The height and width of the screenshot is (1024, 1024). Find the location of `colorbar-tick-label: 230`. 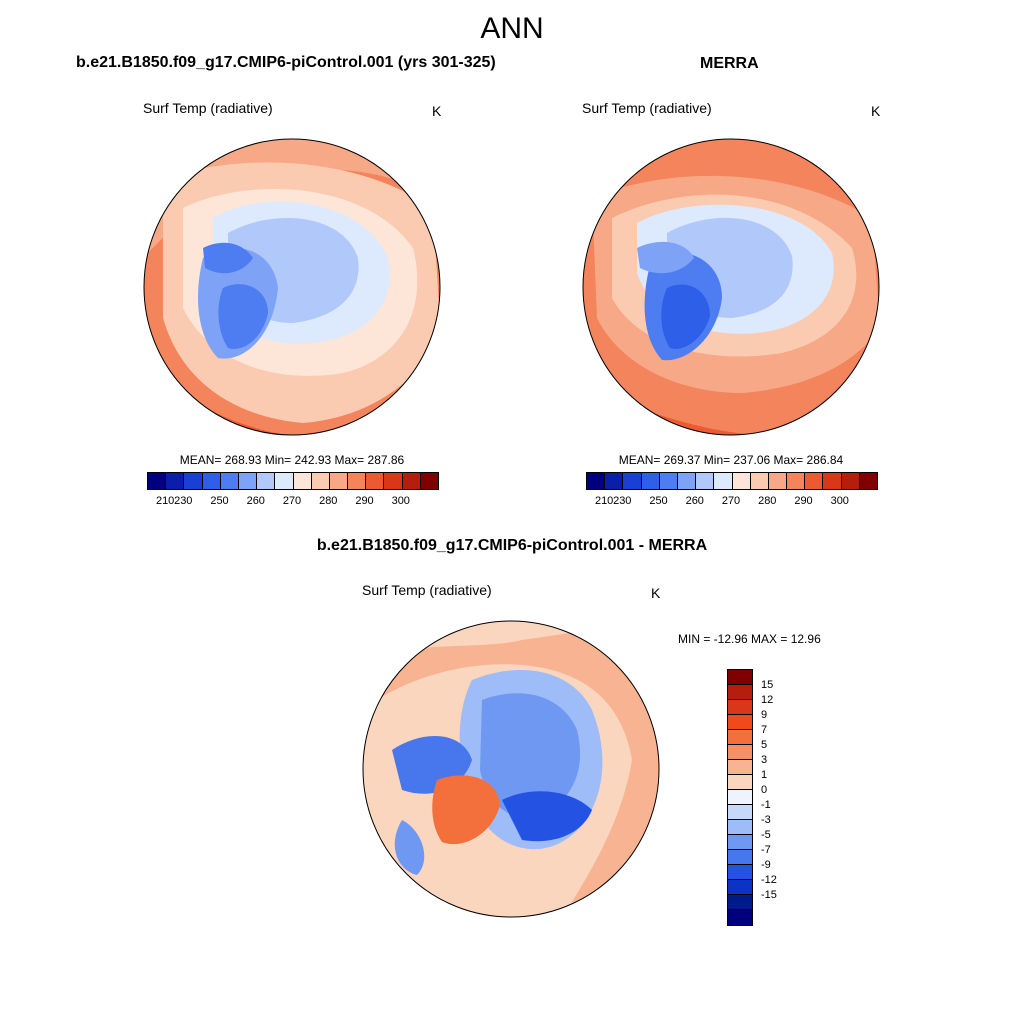

colorbar-tick-label: 230 is located at coordinates (183, 501).